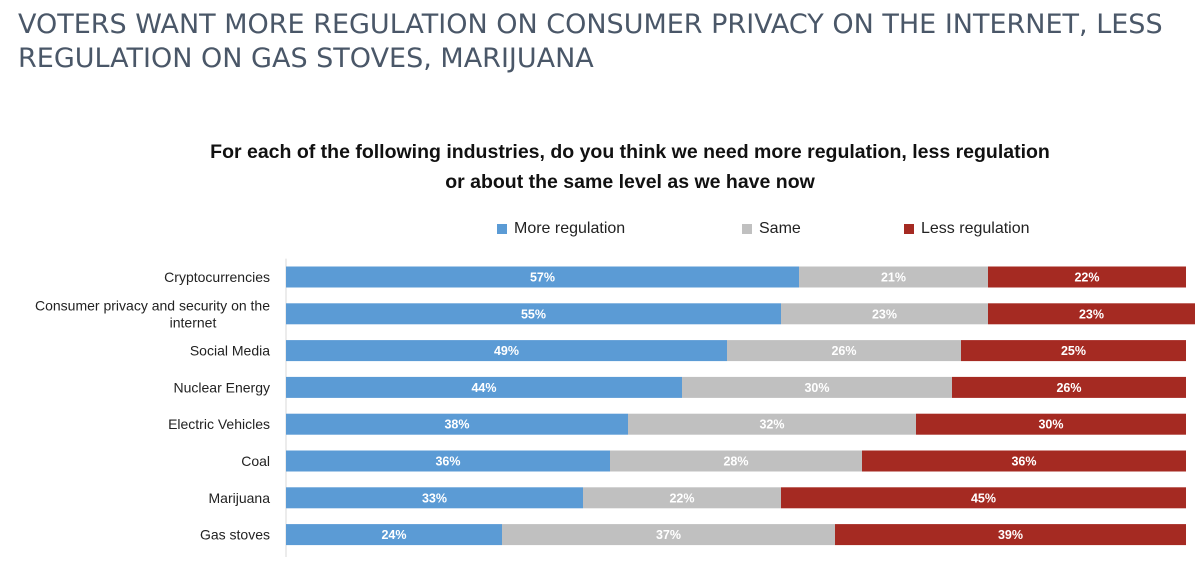 The width and height of the screenshot is (1200, 565). Describe the element at coordinates (570, 228) in the screenshot. I see `legend-label-more-regulation: More regulation` at that location.